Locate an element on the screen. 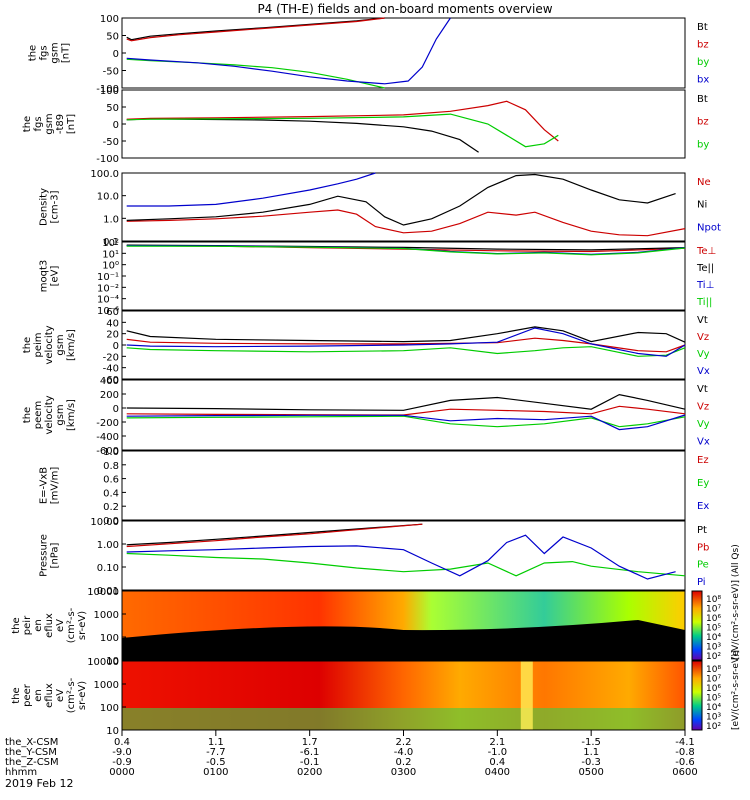 The width and height of the screenshot is (750, 800). legend-entry: Pe is located at coordinates (703, 565).